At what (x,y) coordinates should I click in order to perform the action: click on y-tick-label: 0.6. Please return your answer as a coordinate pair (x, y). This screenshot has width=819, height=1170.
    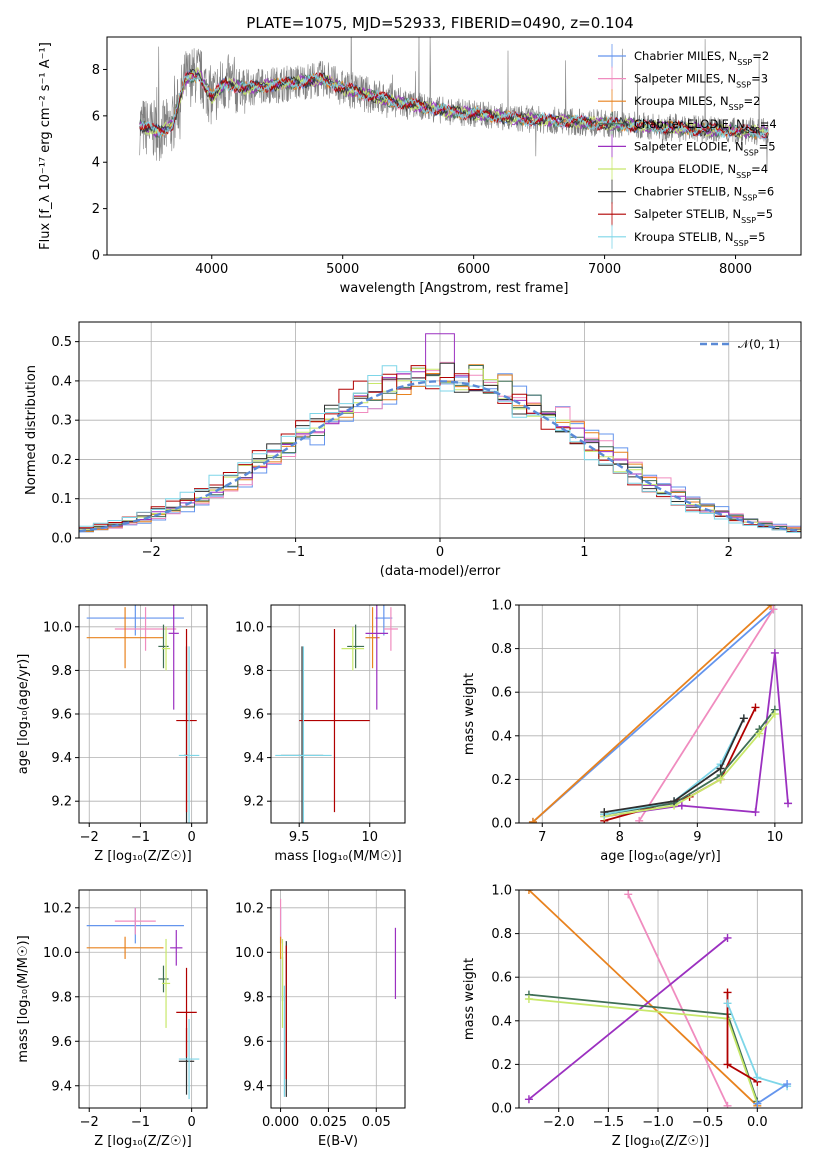
    Looking at the image, I should click on (501, 693).